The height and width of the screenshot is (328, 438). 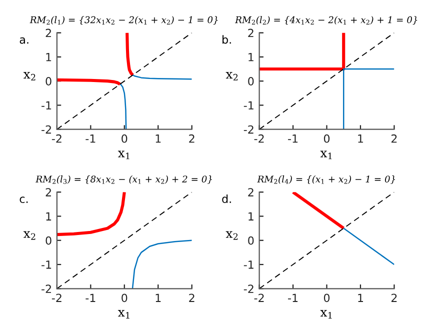 What do you see at coordinates (326, 179) in the screenshot?
I see `chart-title: RM$_{2}$(l$_{4}$) = {(x$_{1}$ + x$_{2}$) − 1 = 0}` at bounding box center [326, 179].